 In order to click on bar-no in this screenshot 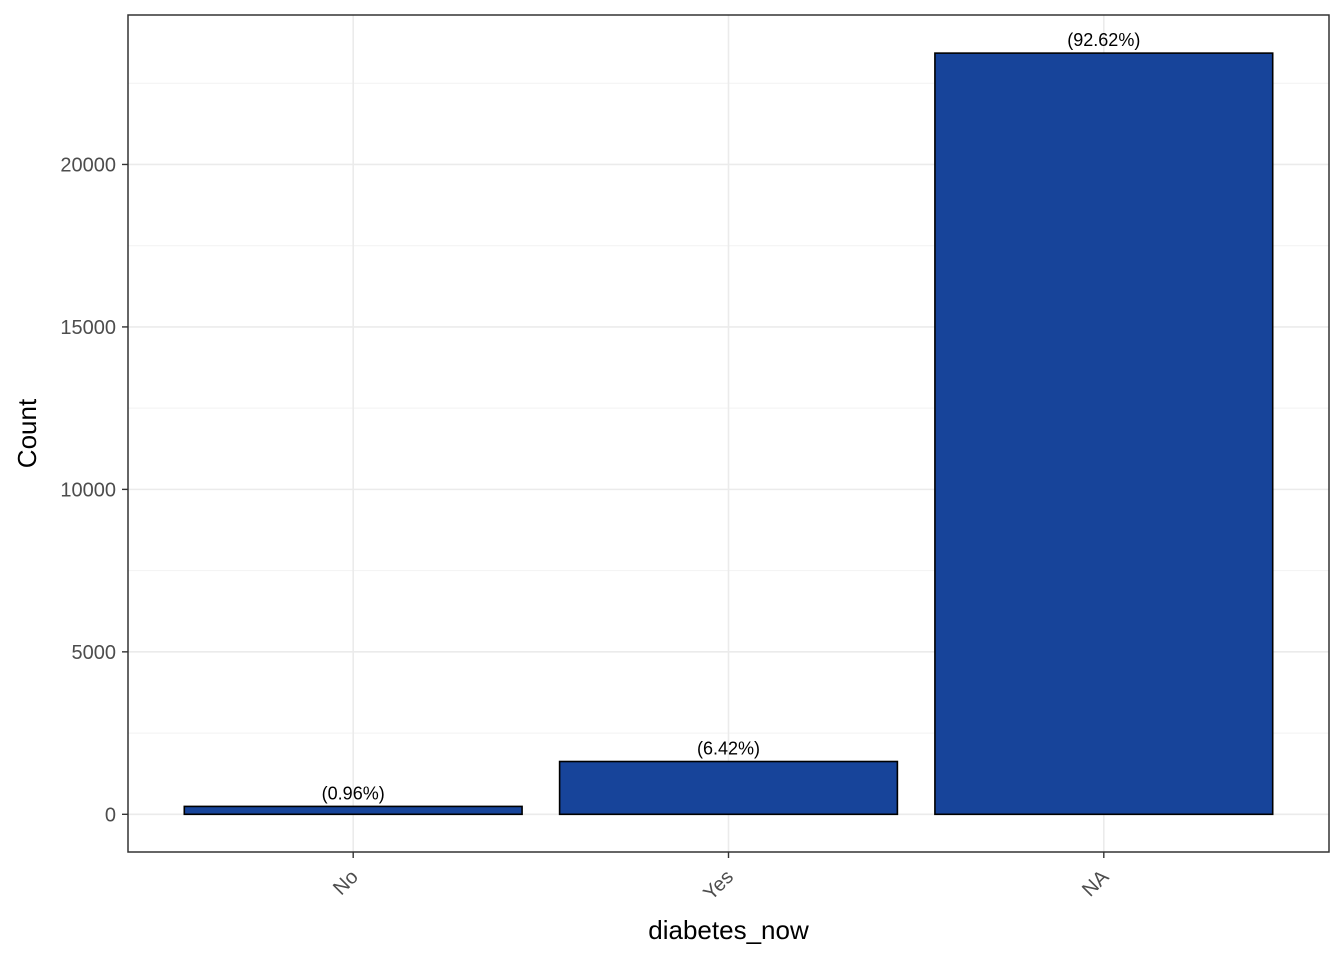, I will do `click(353, 810)`.